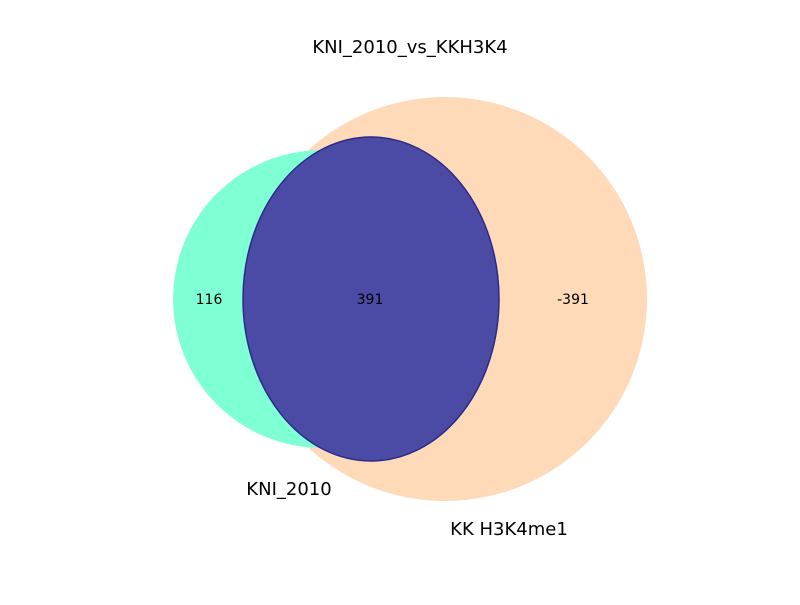 This screenshot has height=605, width=800. Describe the element at coordinates (288, 489) in the screenshot. I see `set-a-label: KNI_2010` at that location.